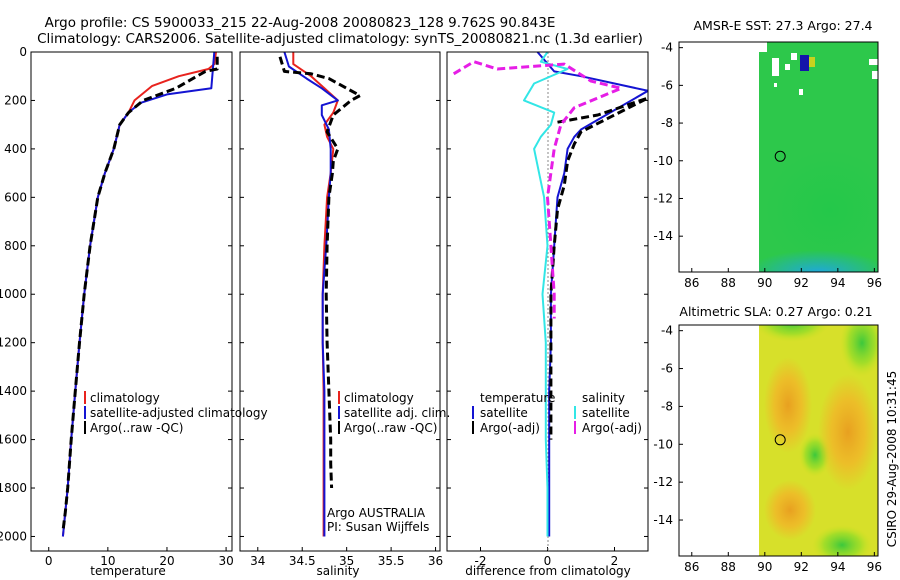  What do you see at coordinates (13, 536) in the screenshot?
I see `y-tick-label: 2000` at bounding box center [13, 536].